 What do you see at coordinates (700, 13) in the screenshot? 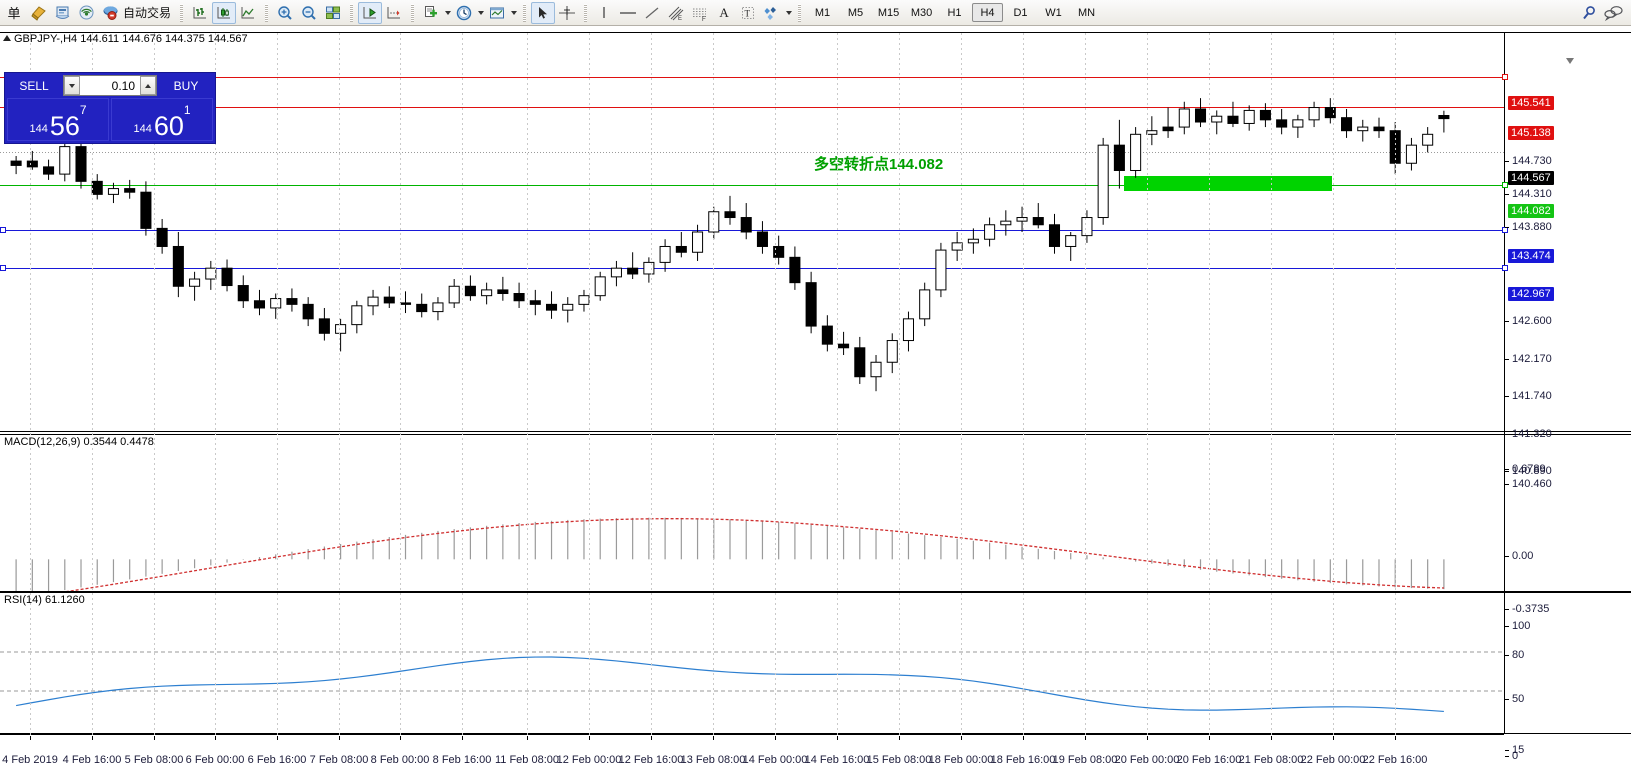
I see `fibonacci-icon: F` at bounding box center [700, 13].